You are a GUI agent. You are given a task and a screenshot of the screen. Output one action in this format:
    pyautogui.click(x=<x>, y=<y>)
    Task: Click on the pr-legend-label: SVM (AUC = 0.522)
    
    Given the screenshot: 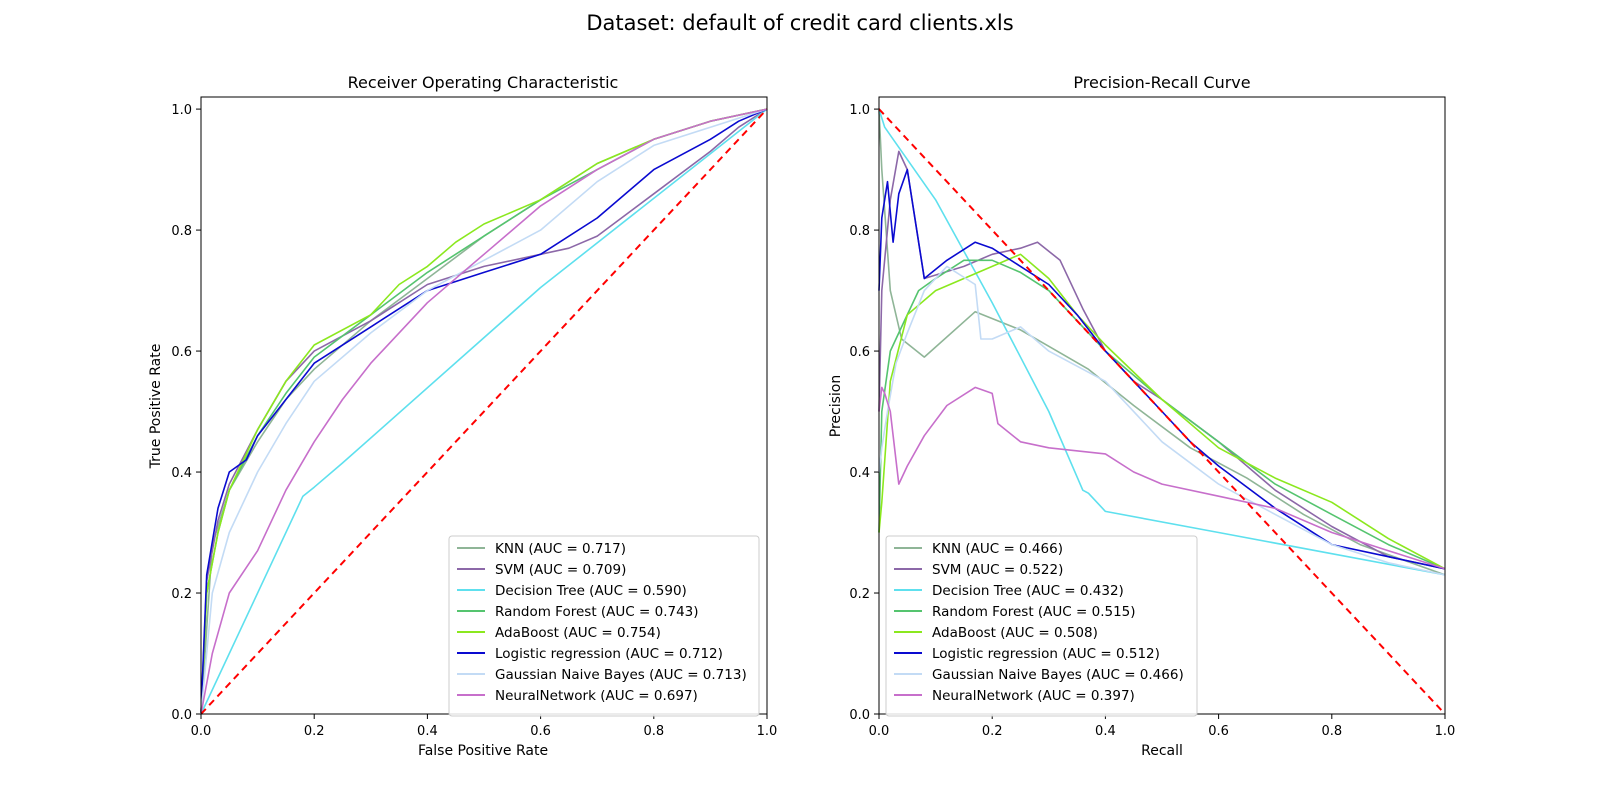 What is the action you would take?
    pyautogui.click(x=997, y=570)
    